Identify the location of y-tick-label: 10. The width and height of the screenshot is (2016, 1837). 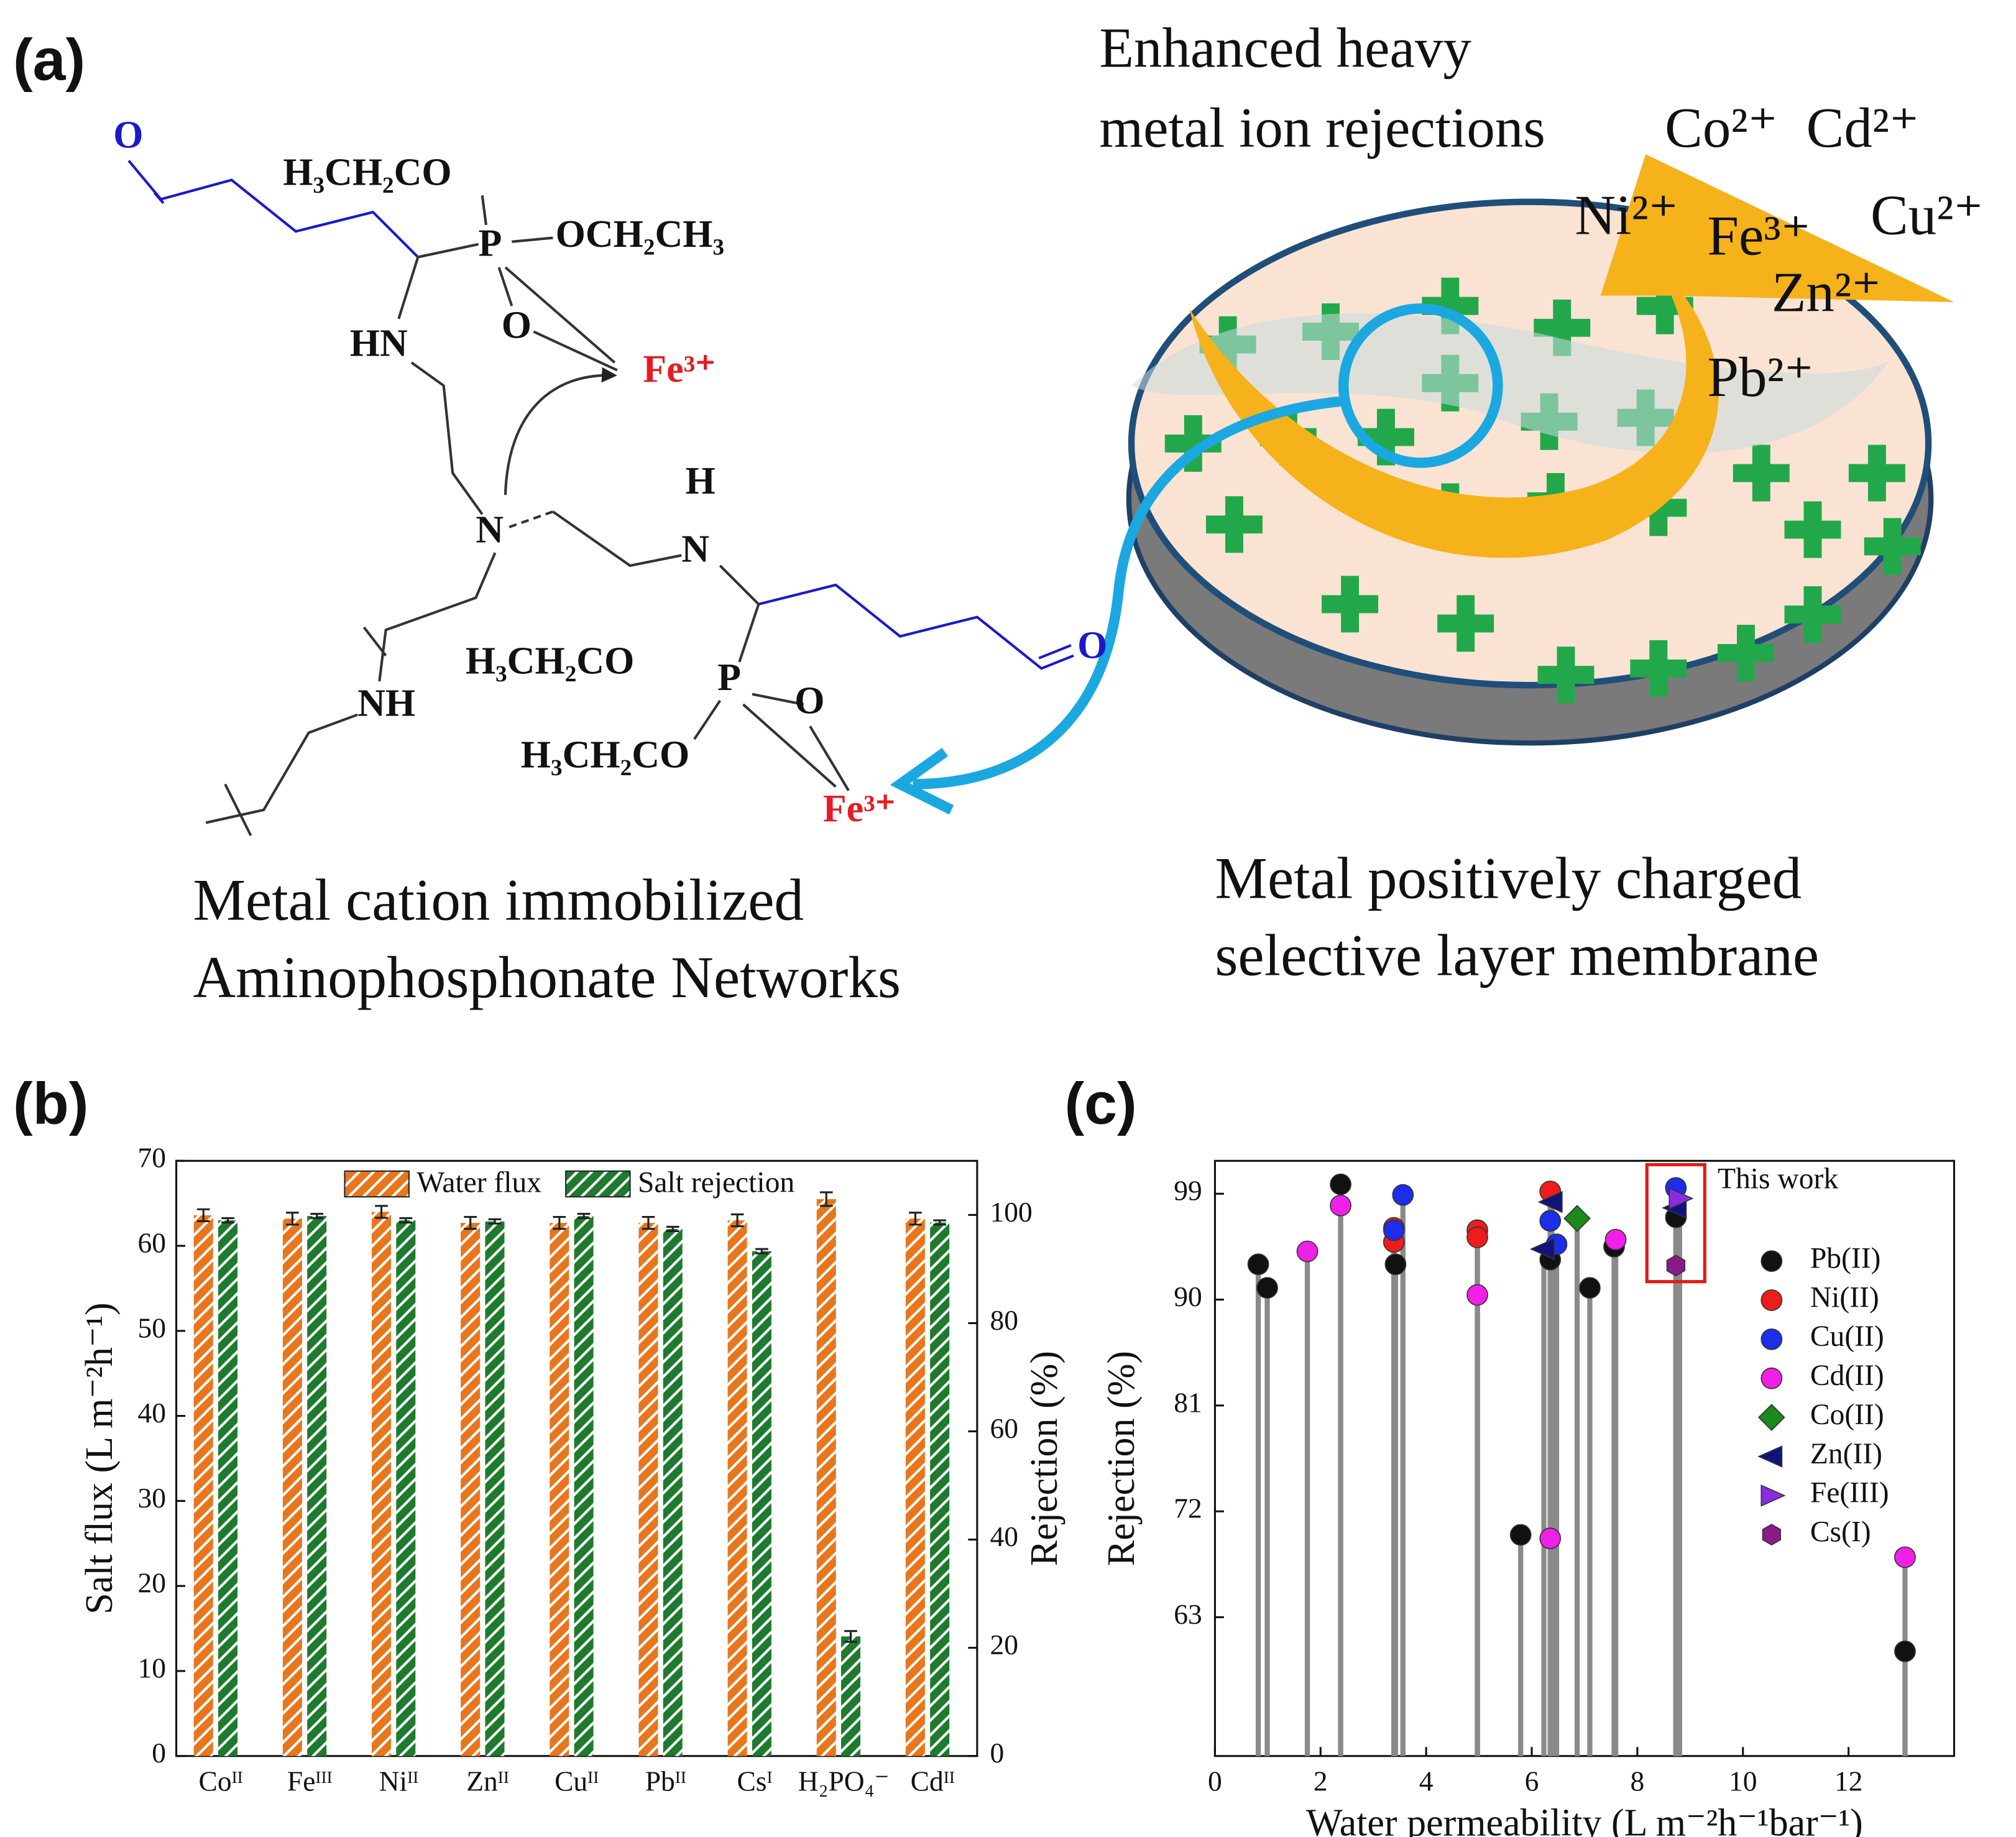
(152, 1667).